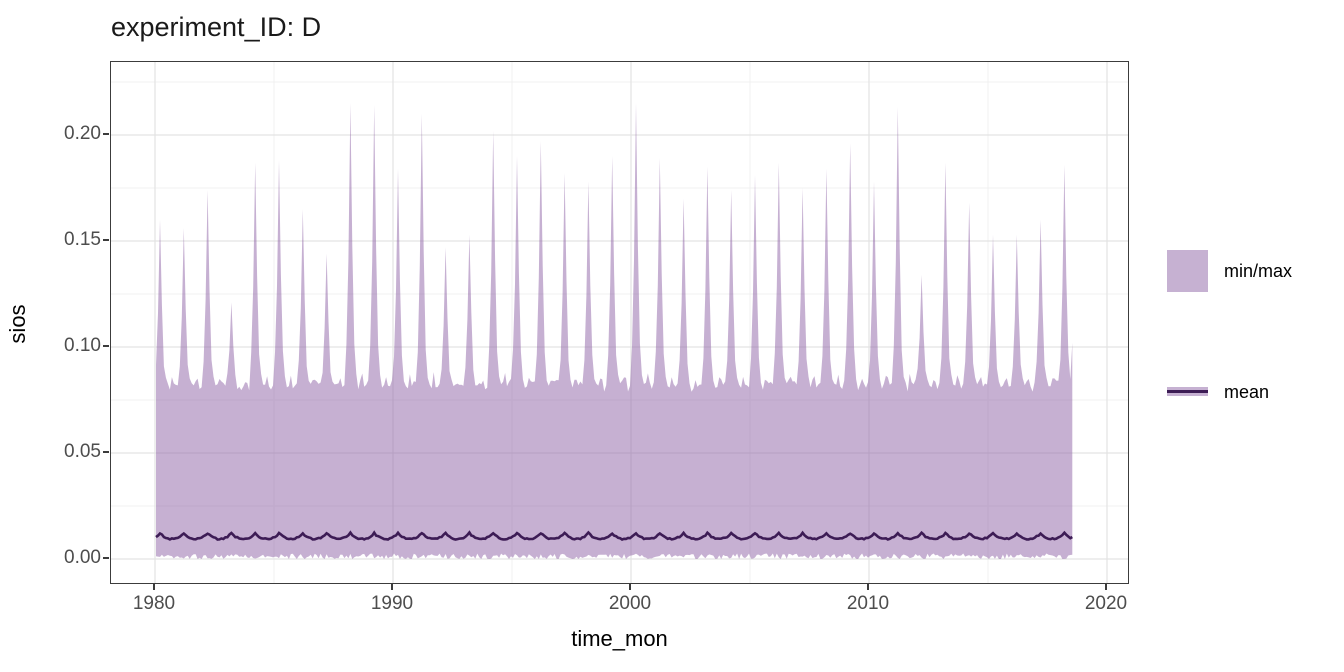 The width and height of the screenshot is (1344, 672). I want to click on x-tick-label: 2010, so click(868, 603).